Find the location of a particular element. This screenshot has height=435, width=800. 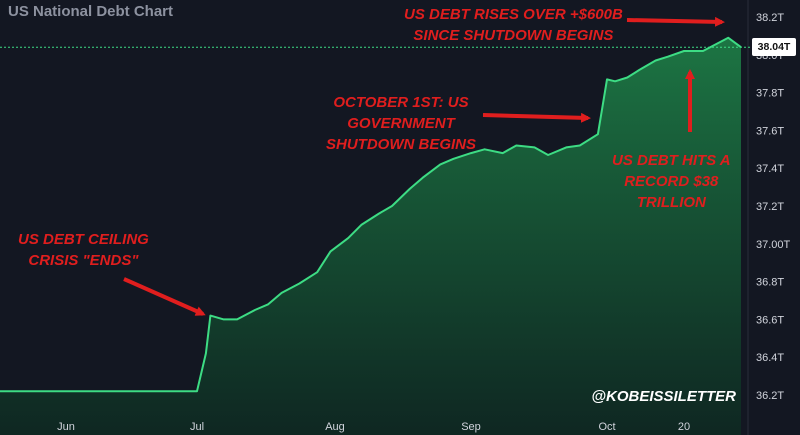

annotation-line: US DEBT HITS A is located at coordinates (671, 160).